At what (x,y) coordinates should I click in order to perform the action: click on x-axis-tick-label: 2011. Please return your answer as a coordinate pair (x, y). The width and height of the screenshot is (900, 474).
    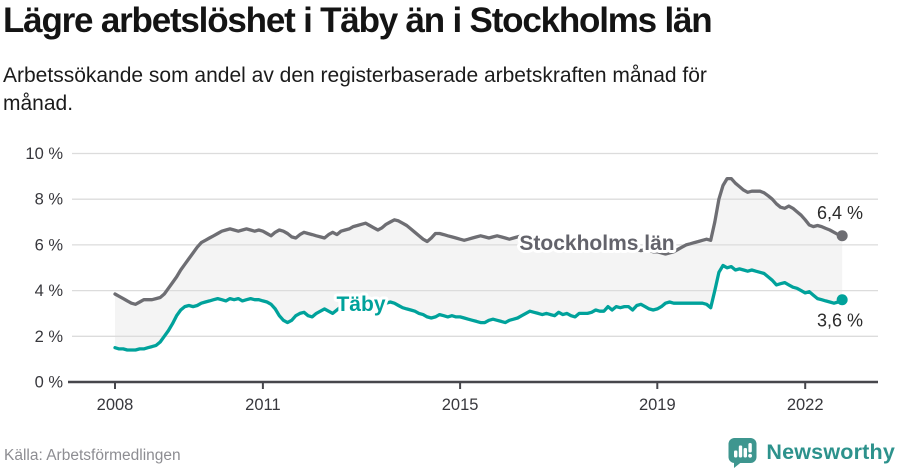
    Looking at the image, I should click on (262, 405).